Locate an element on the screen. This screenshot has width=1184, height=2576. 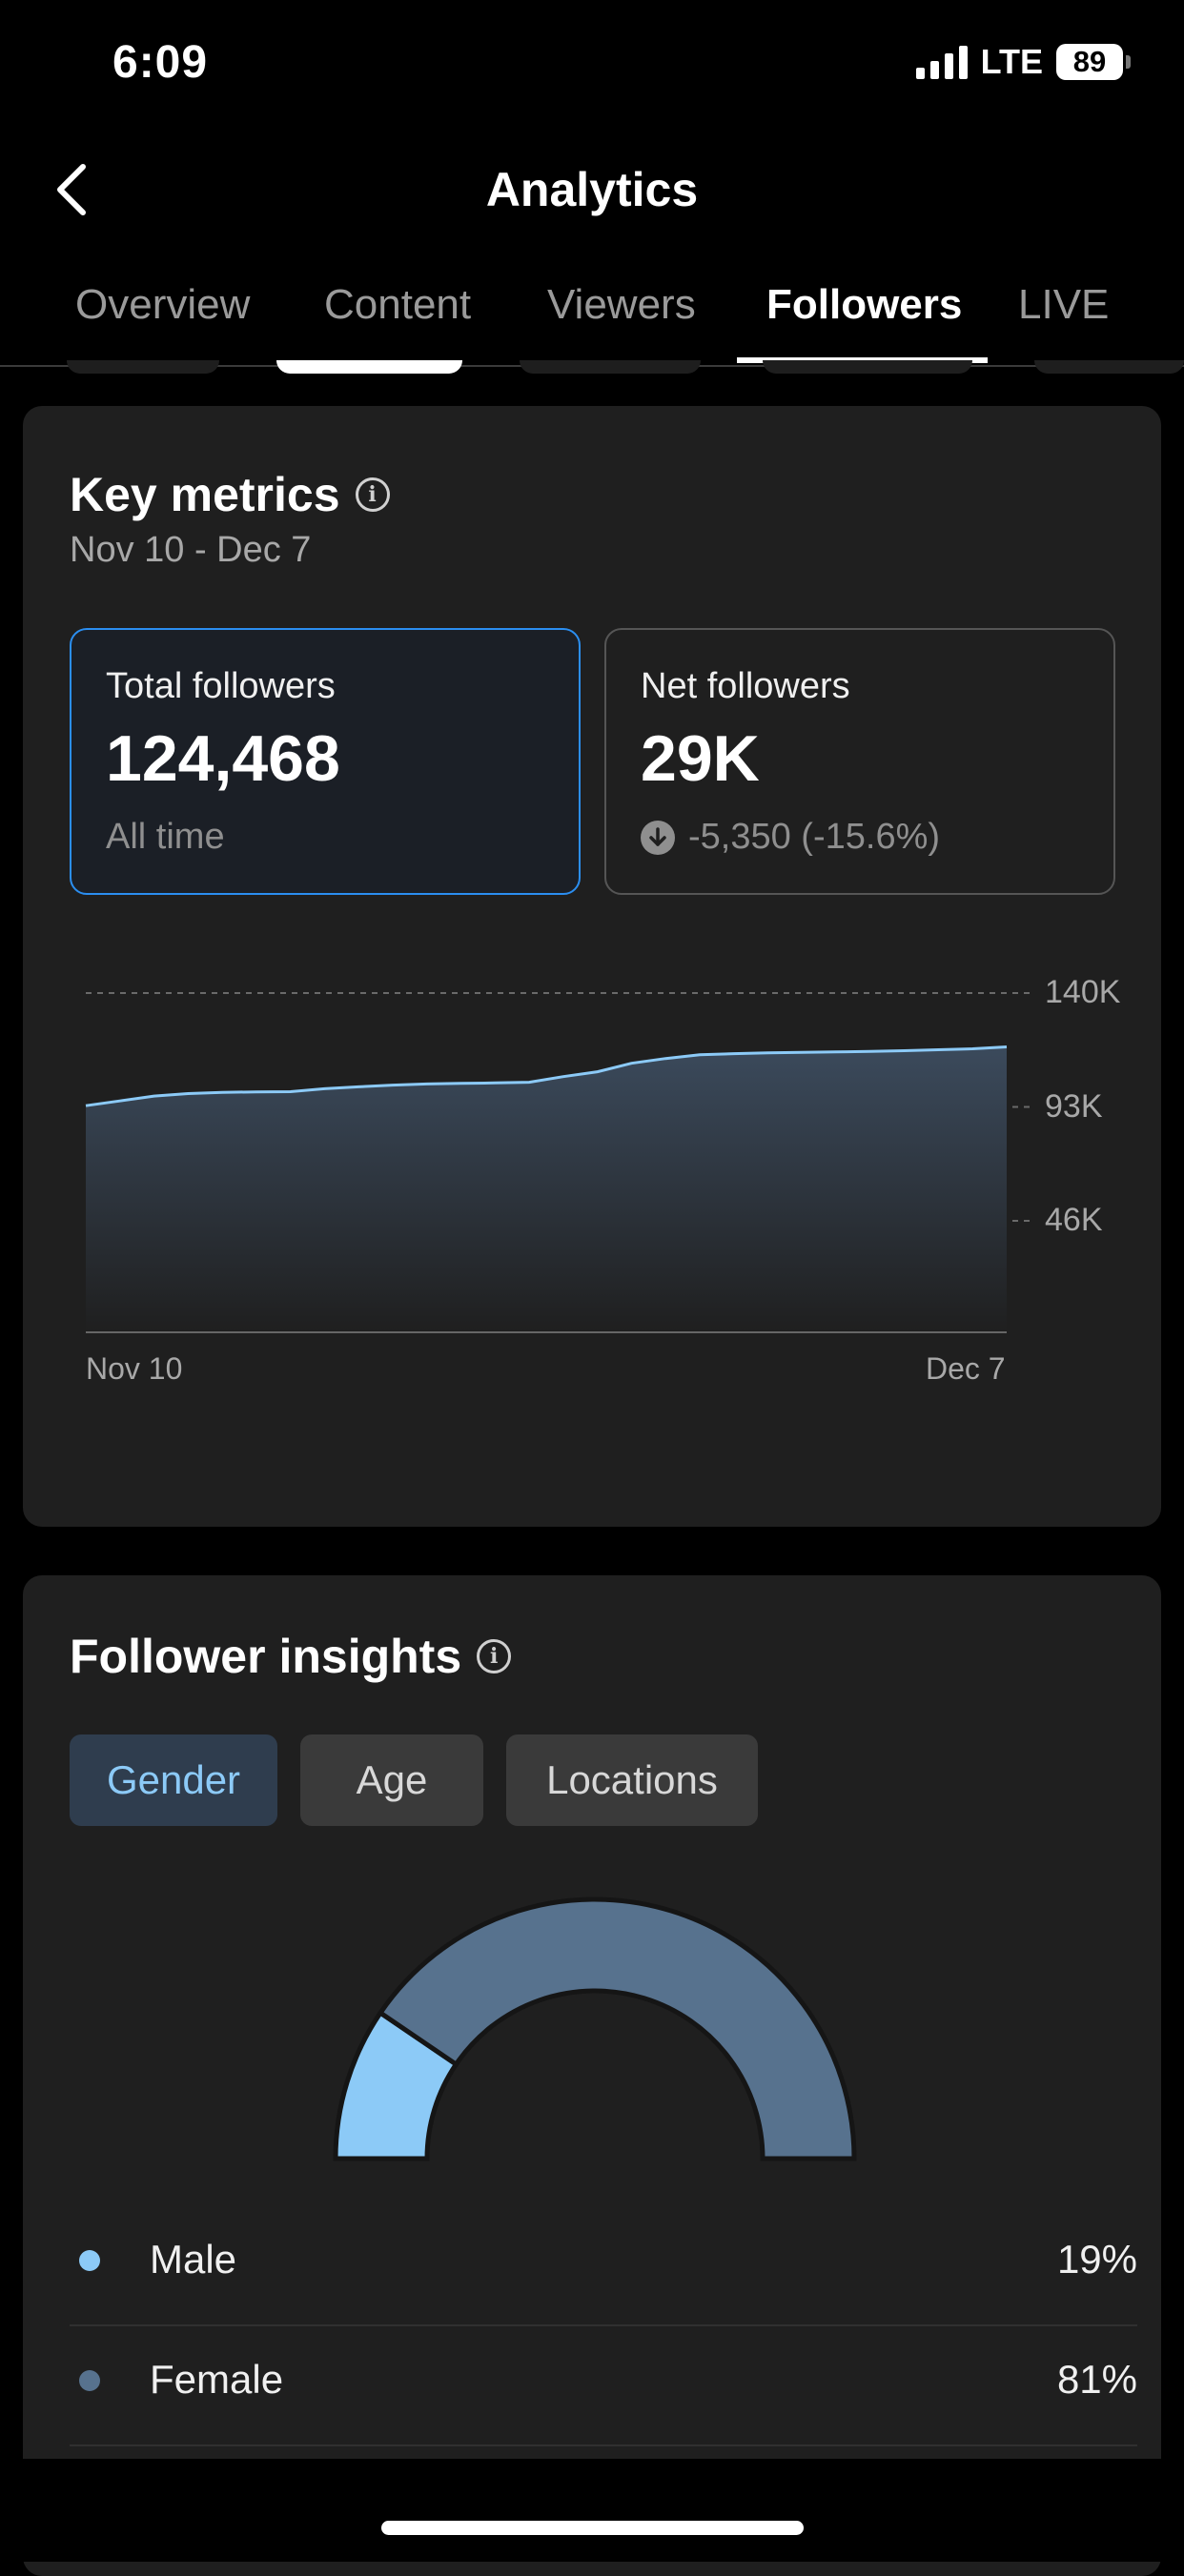
metric-value: 29K is located at coordinates (700, 758).